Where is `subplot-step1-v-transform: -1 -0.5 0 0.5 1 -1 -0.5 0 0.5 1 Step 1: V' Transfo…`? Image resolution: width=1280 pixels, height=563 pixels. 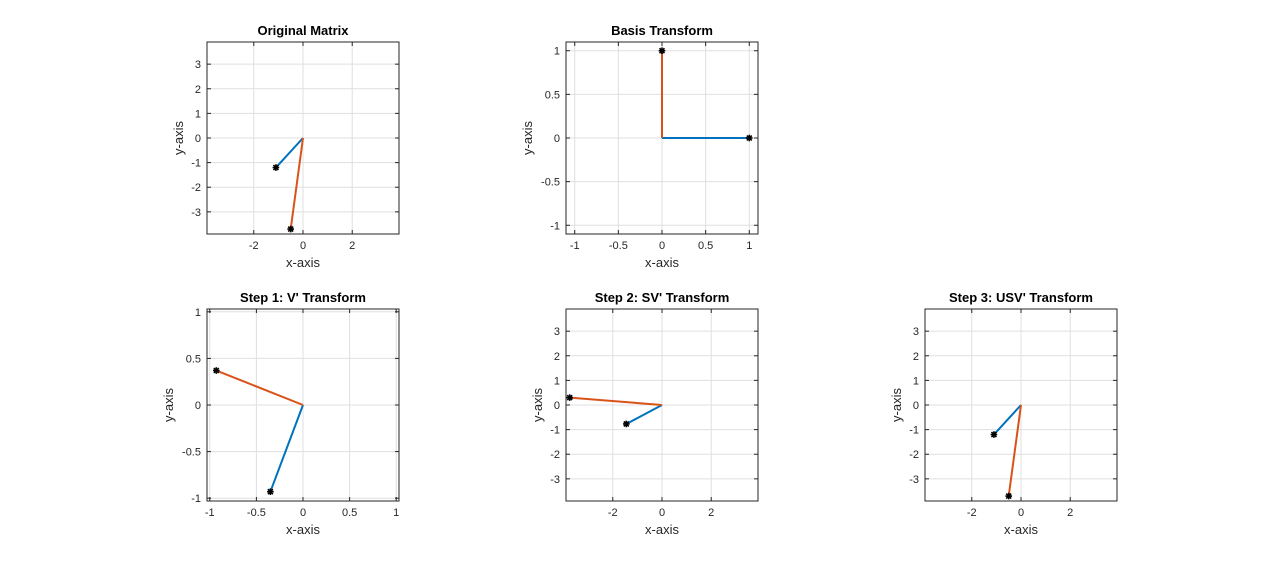 subplot-step1-v-transform: -1 -0.5 0 0.5 1 -1 -0.5 0 0.5 1 Step 1: V' Transfo… is located at coordinates (280, 413).